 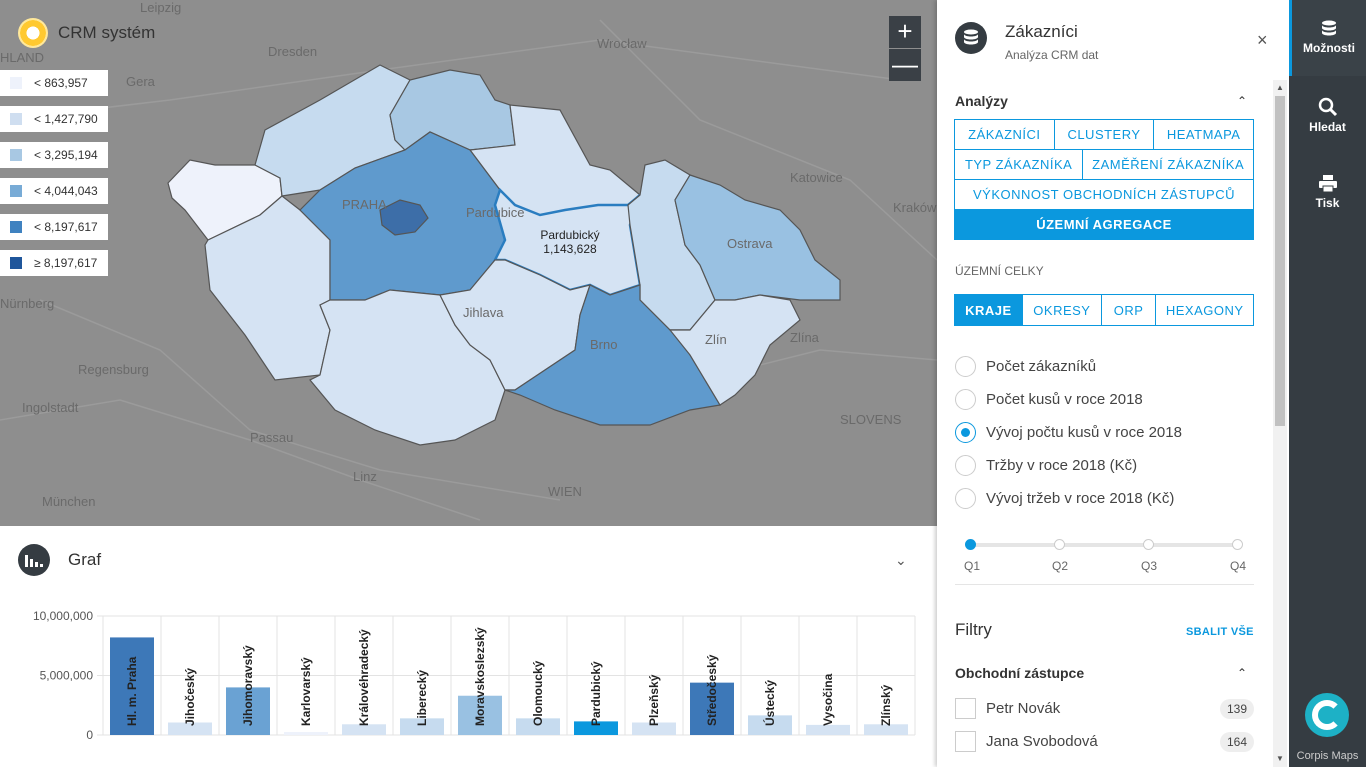 I want to click on nav-print: Tisk, so click(x=1327, y=192).